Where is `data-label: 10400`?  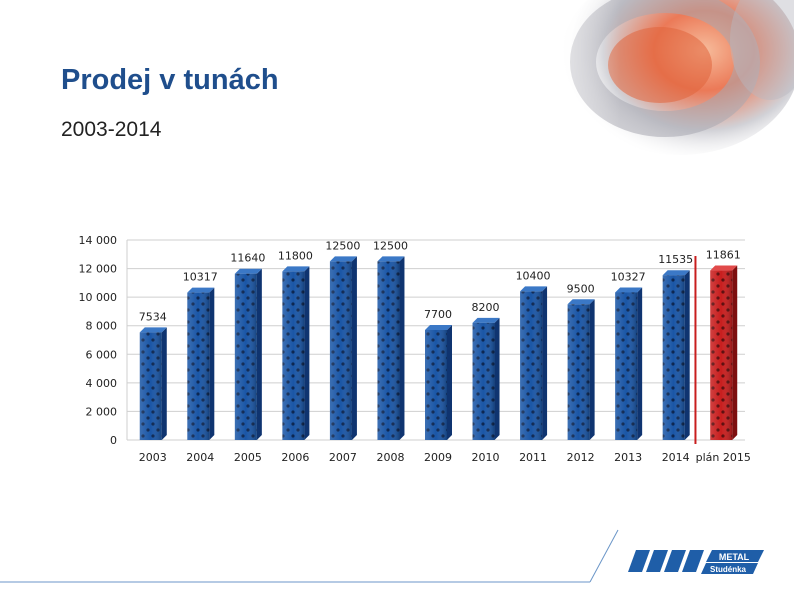 data-label: 10400 is located at coordinates (533, 275).